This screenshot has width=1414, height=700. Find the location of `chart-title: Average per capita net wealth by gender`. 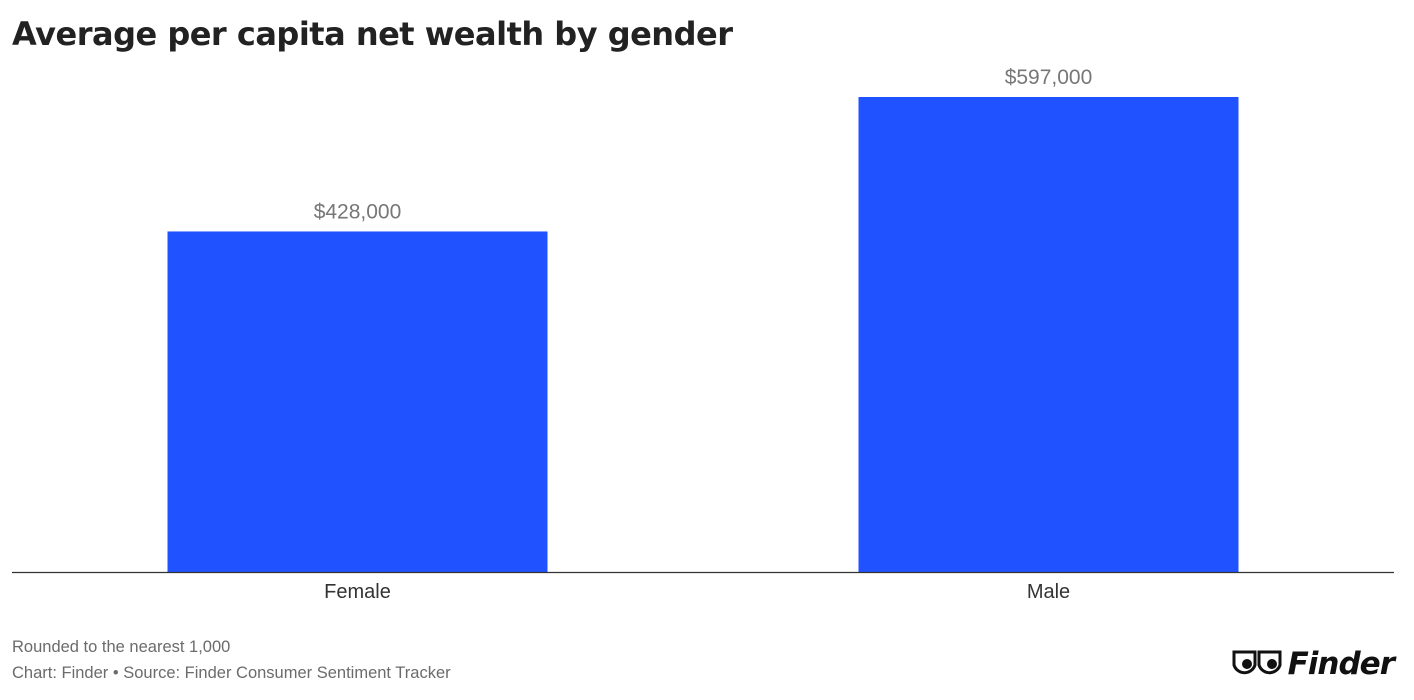

chart-title: Average per capita net wealth by gender is located at coordinates (372, 34).